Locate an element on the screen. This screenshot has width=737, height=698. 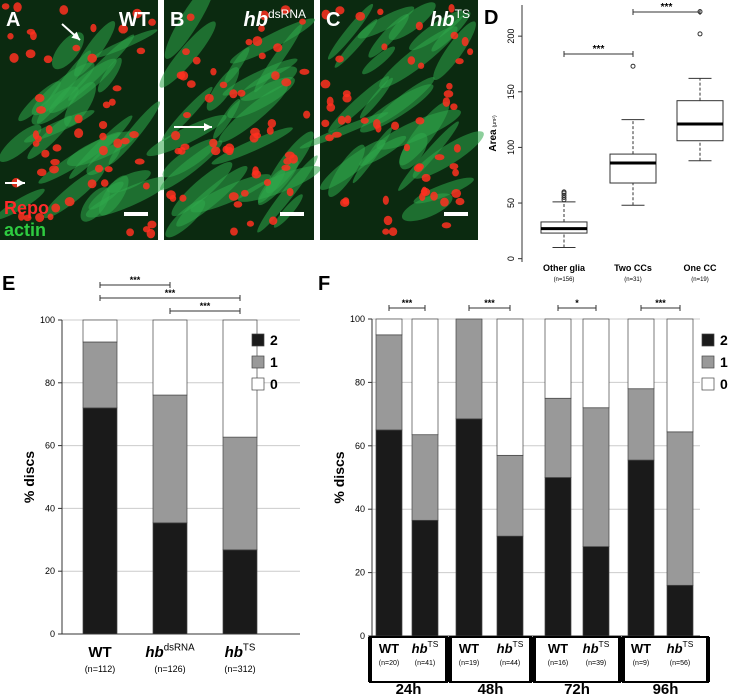
y-tick-label: 0 is located at coordinates (362, 636).